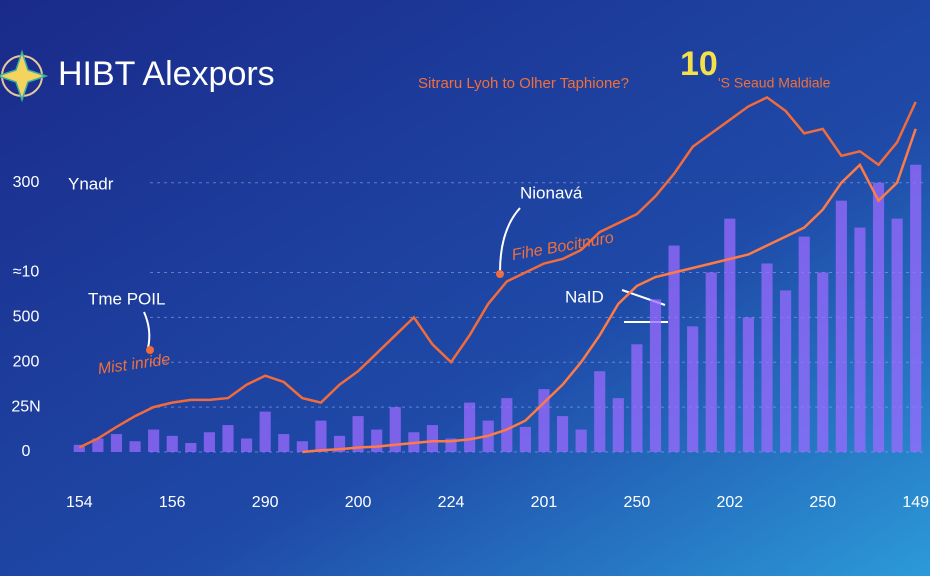 The image size is (930, 576). Describe the element at coordinates (91, 183) in the screenshot. I see `y-axis-label: Ynadr` at that location.